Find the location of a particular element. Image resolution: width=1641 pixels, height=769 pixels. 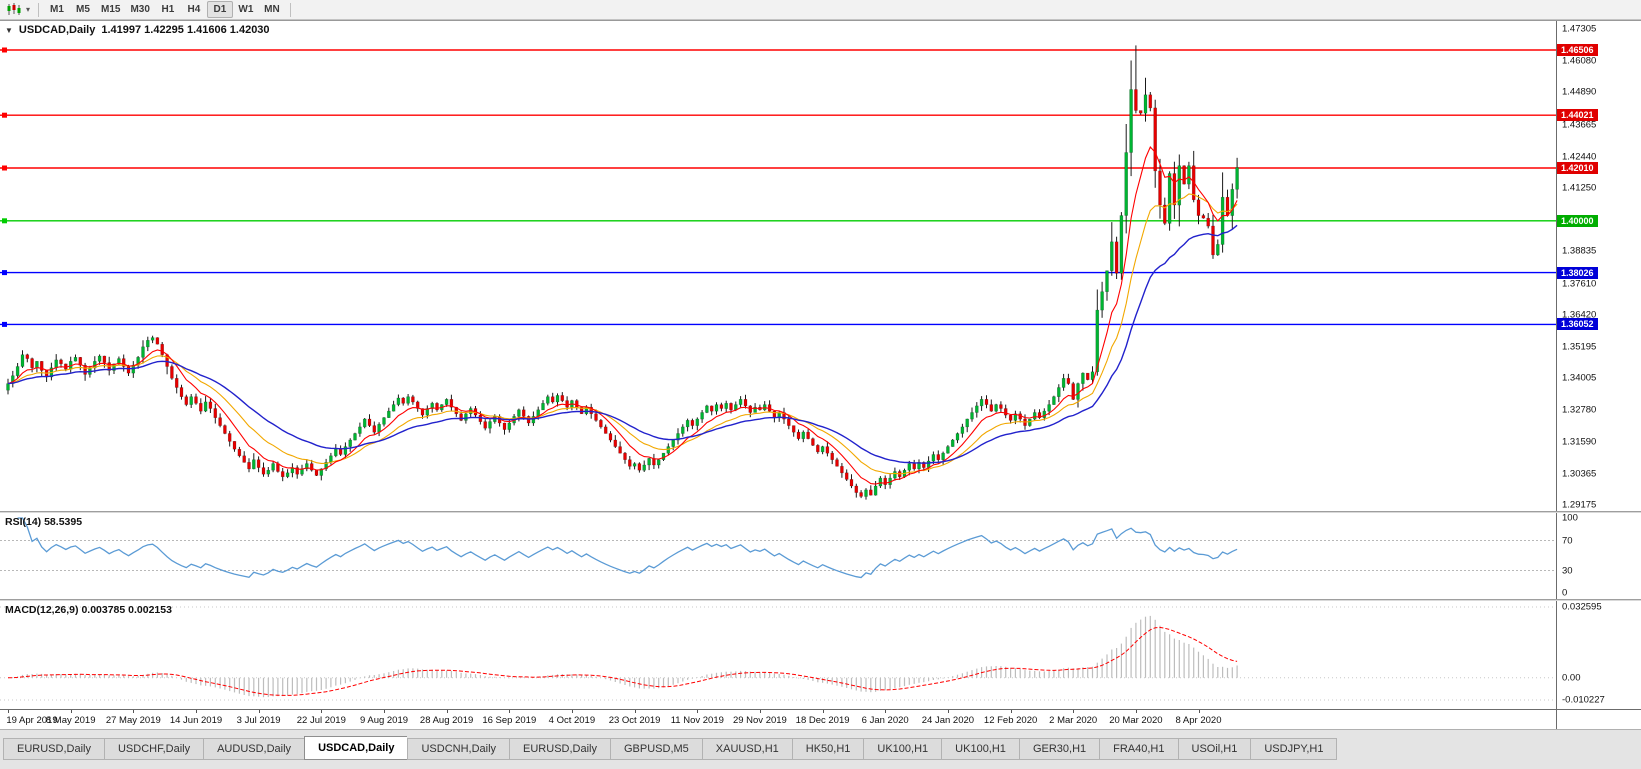

chart-tab-audusd-daily: AUDUSD,Daily is located at coordinates (254, 749).